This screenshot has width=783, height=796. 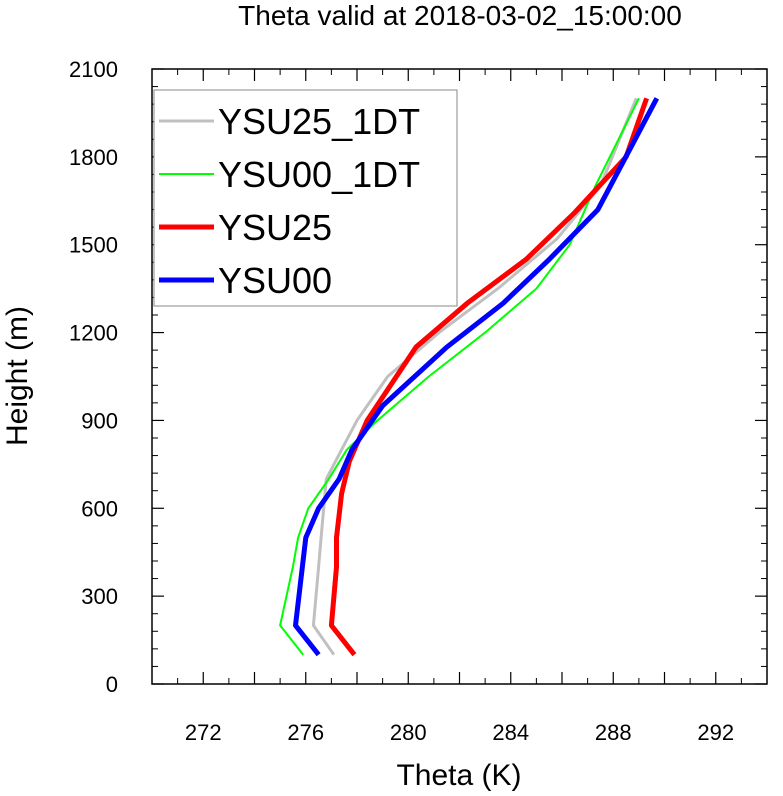 I want to click on y-tick-label: 1200, so click(x=93, y=333).